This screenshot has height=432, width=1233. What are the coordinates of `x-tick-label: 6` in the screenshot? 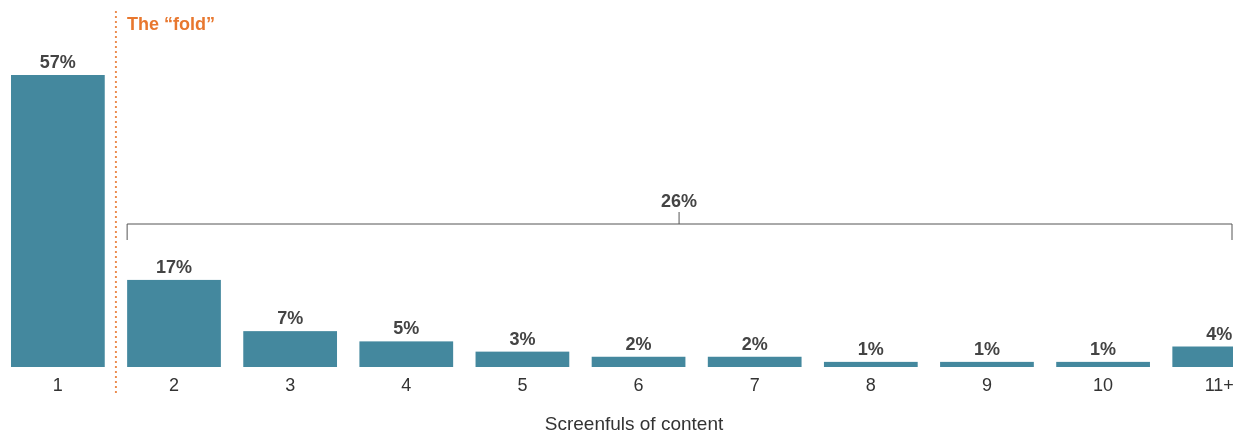 It's located at (638, 385).